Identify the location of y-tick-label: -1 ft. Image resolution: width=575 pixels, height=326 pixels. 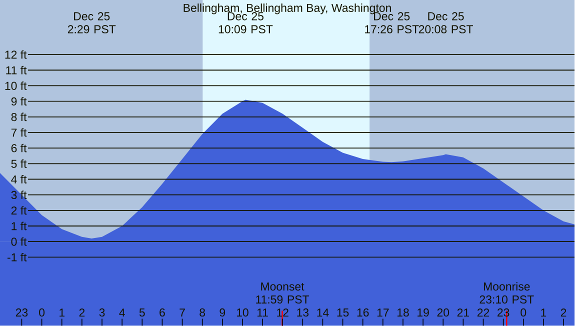
(17, 257).